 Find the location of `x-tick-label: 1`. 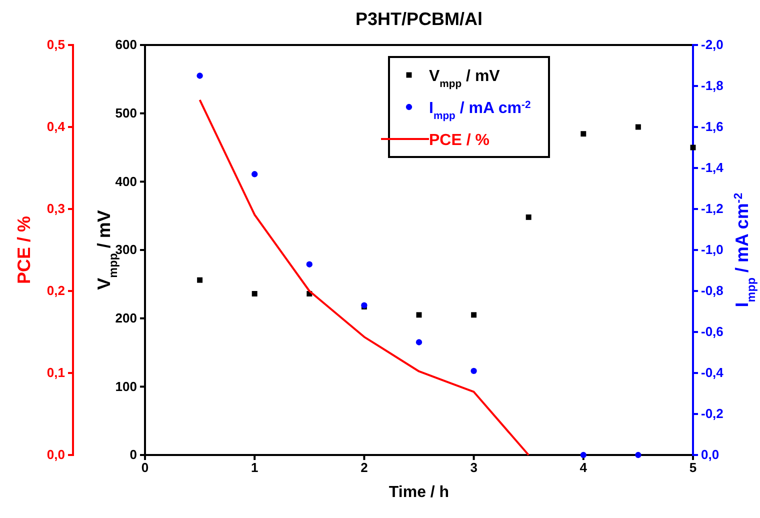

x-tick-label: 1 is located at coordinates (254, 468).